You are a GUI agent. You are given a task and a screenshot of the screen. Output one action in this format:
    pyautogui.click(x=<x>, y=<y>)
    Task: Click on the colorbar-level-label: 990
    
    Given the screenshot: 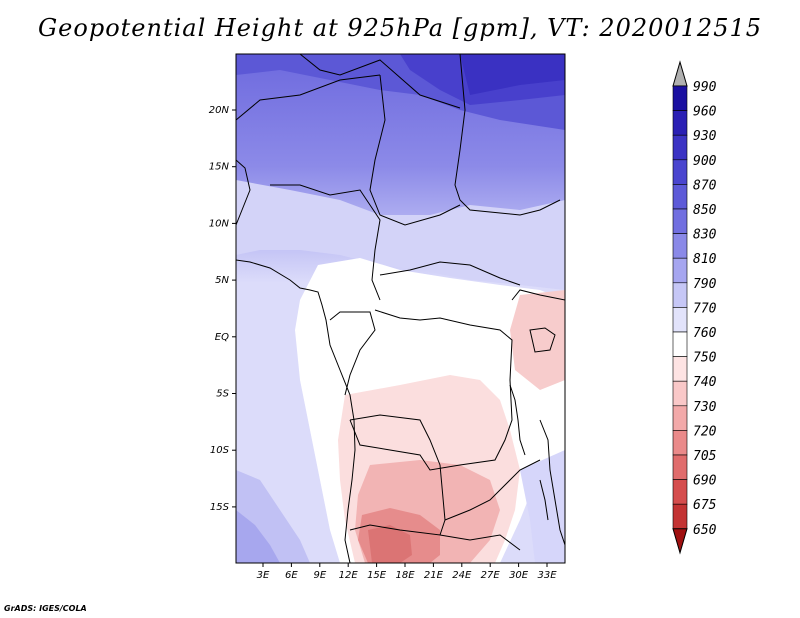 What is the action you would take?
    pyautogui.click(x=705, y=87)
    